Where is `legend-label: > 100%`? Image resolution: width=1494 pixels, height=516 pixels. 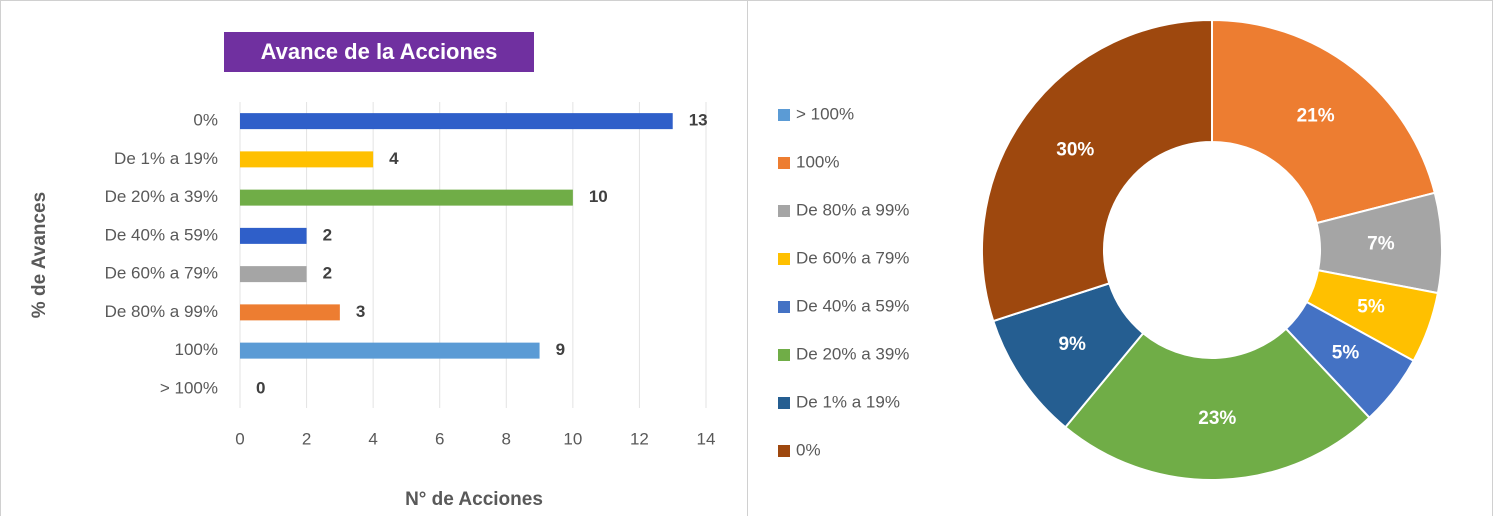
legend-label: > 100% is located at coordinates (825, 113).